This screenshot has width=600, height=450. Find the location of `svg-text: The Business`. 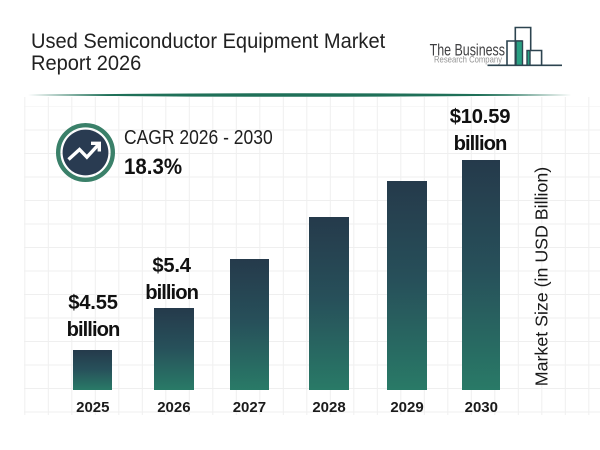

svg-text: The Business is located at coordinates (467, 50).